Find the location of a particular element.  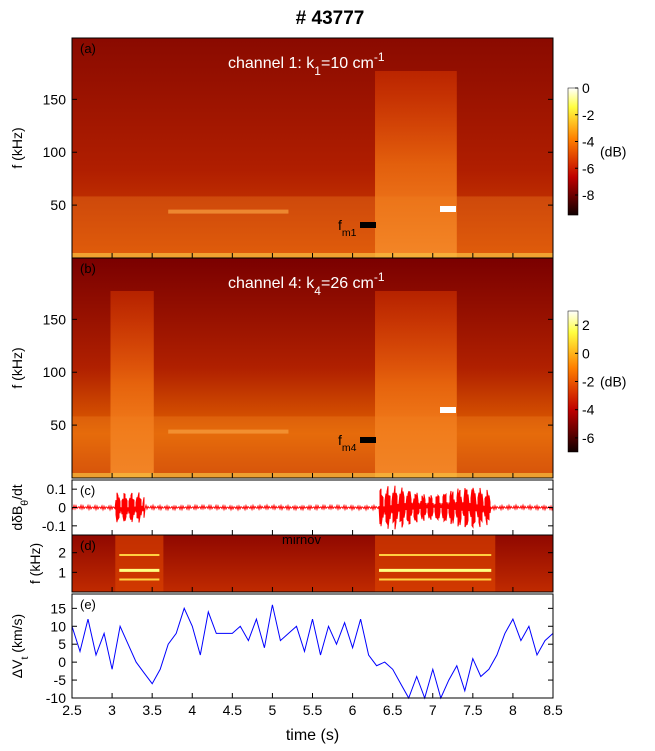

marker-label: fm4 is located at coordinates (347, 443).